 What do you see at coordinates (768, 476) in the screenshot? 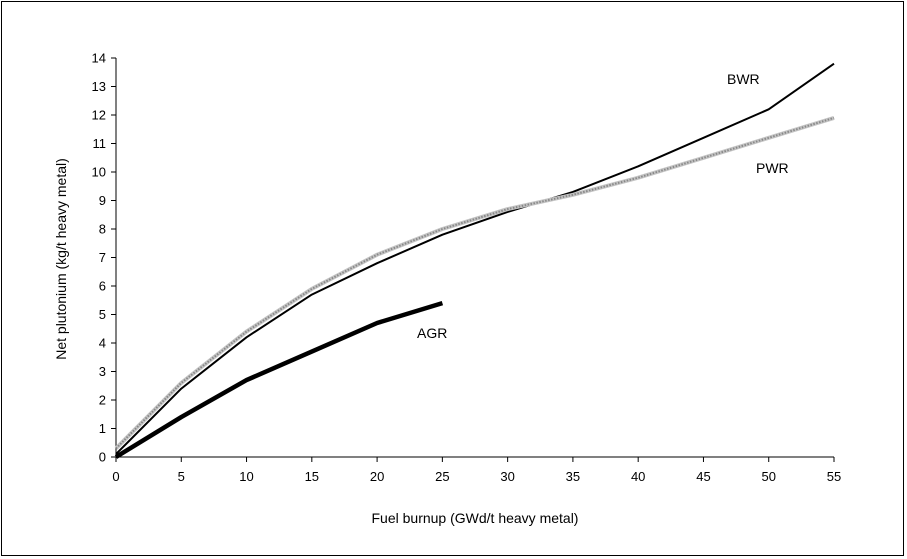
I see `x-tick-label: 50` at bounding box center [768, 476].